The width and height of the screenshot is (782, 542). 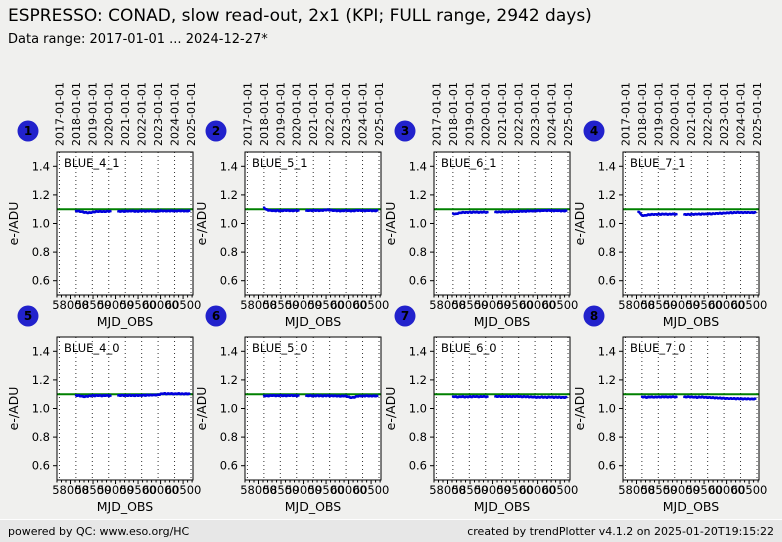 I want to click on badge-number: 4, so click(x=594, y=131).